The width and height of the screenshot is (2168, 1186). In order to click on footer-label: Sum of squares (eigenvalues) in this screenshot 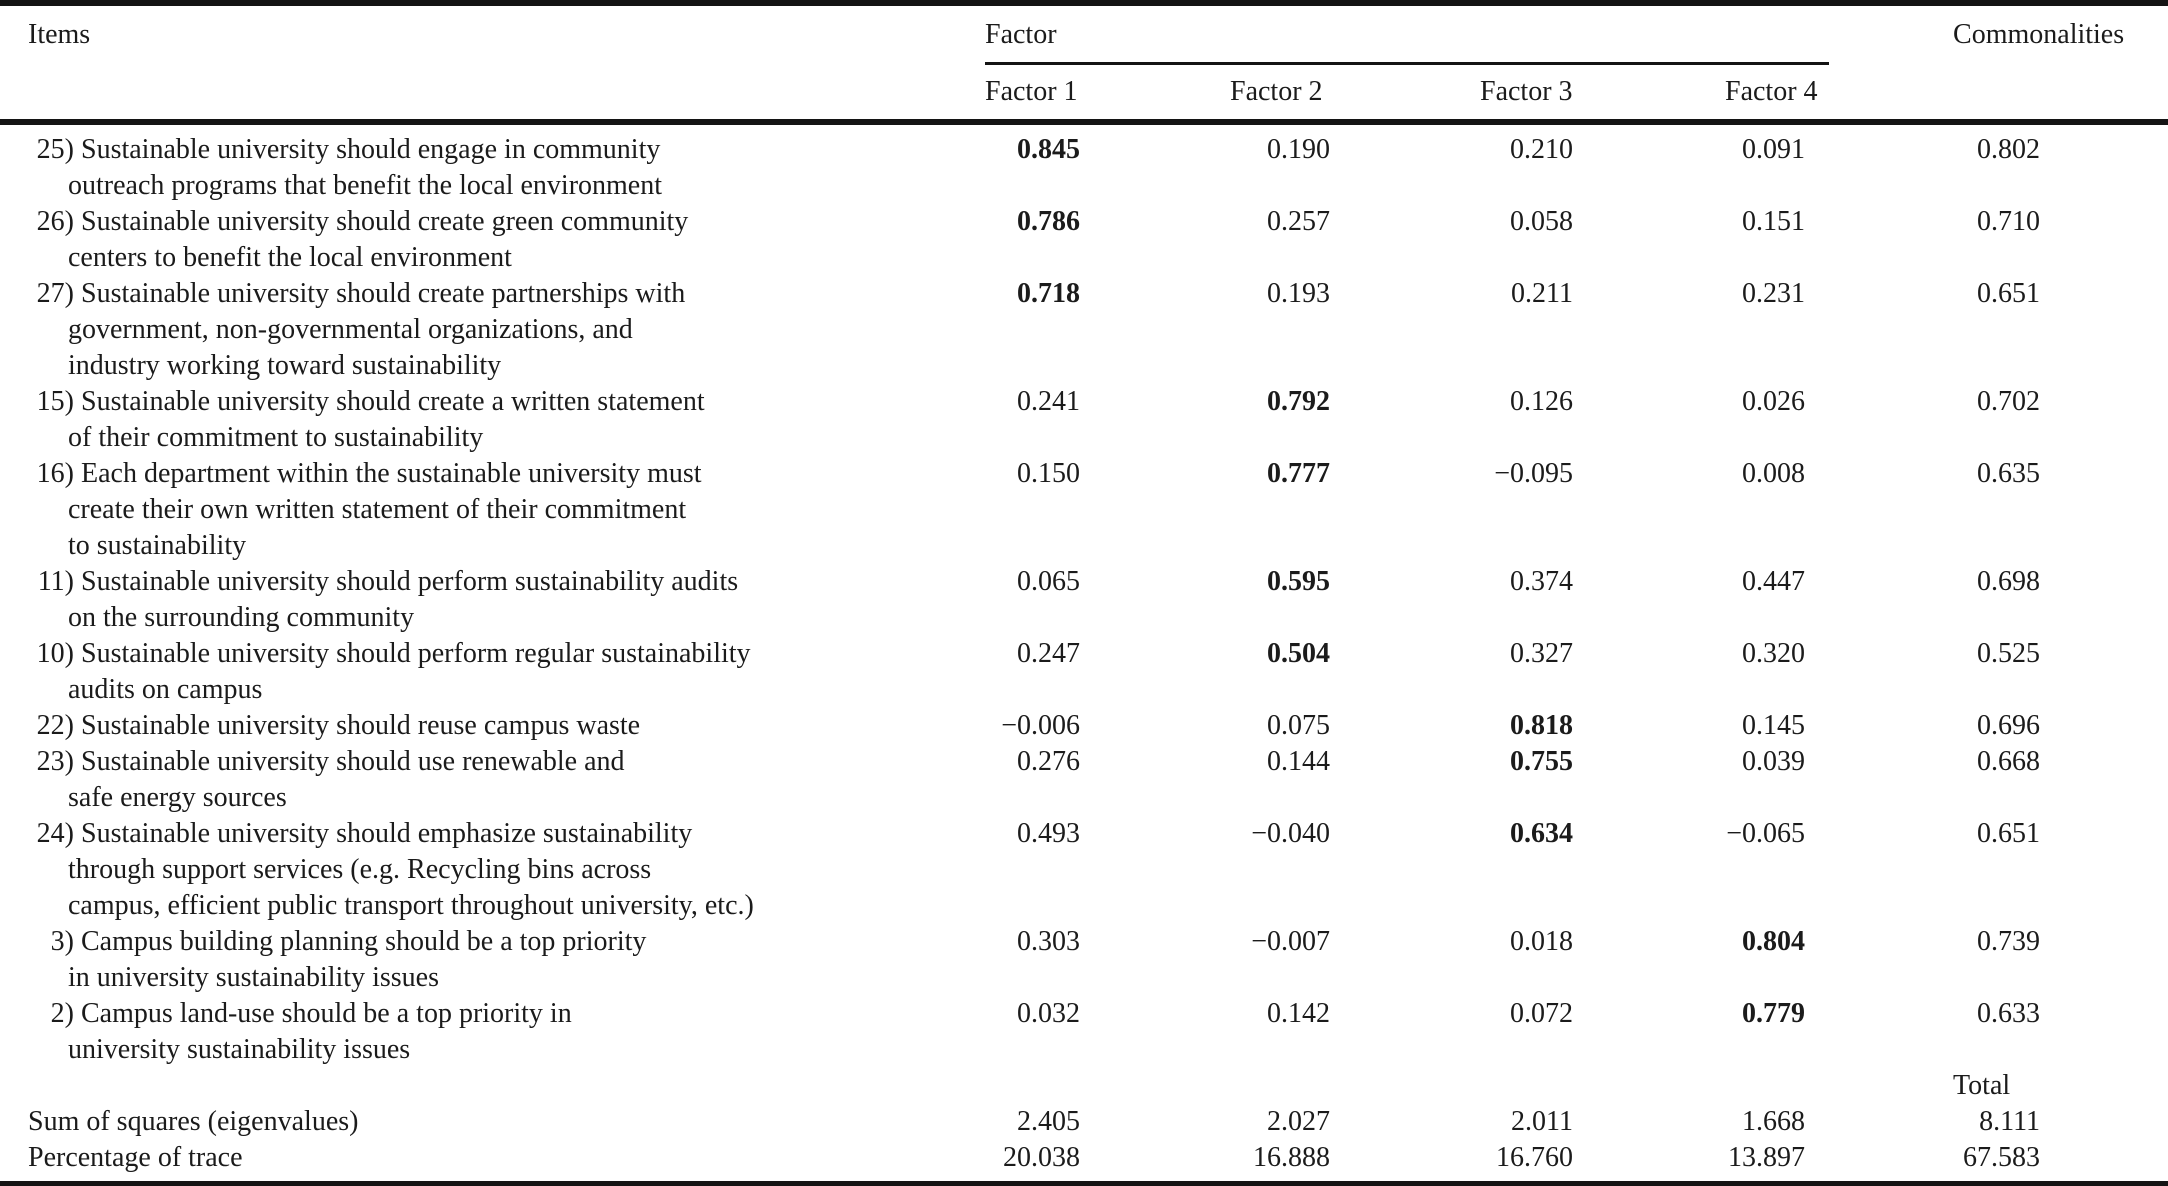, I will do `click(193, 1121)`.